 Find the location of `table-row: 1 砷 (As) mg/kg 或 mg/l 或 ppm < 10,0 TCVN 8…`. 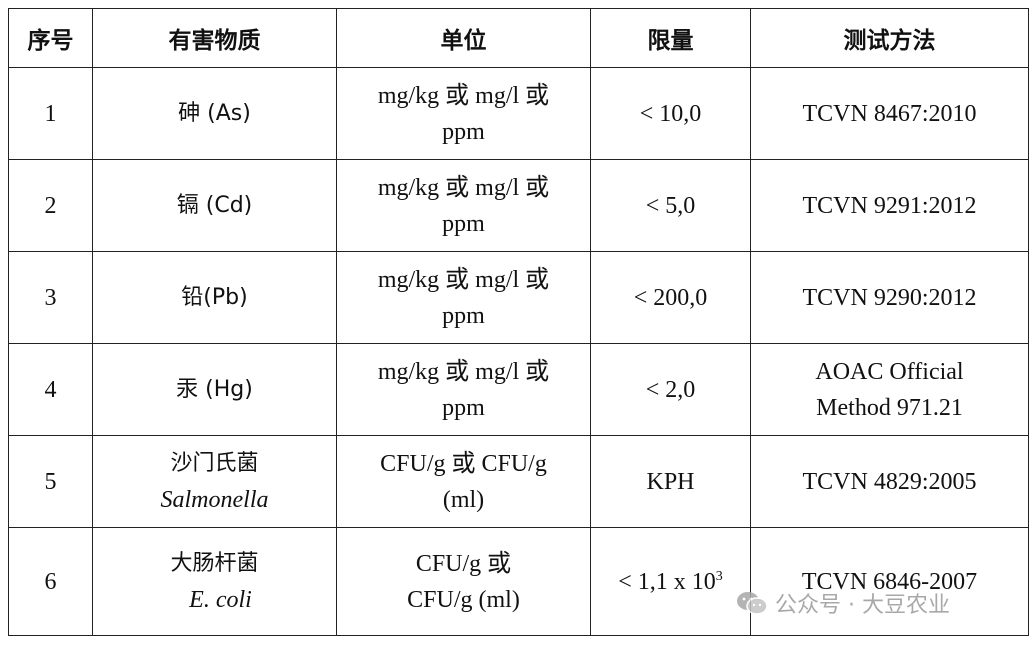

table-row: 1 砷 (As) mg/kg 或 mg/l 或 ppm < 10,0 TCVN 8… is located at coordinates (518, 113).